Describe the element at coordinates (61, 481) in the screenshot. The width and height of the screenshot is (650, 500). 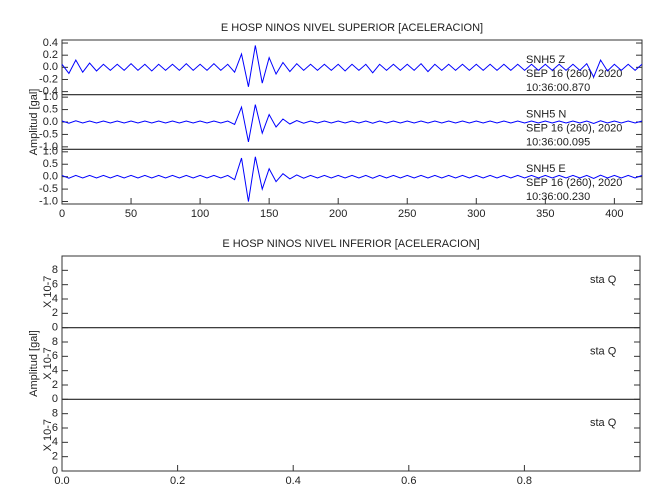
I see `x-tick-label: 0.0` at that location.